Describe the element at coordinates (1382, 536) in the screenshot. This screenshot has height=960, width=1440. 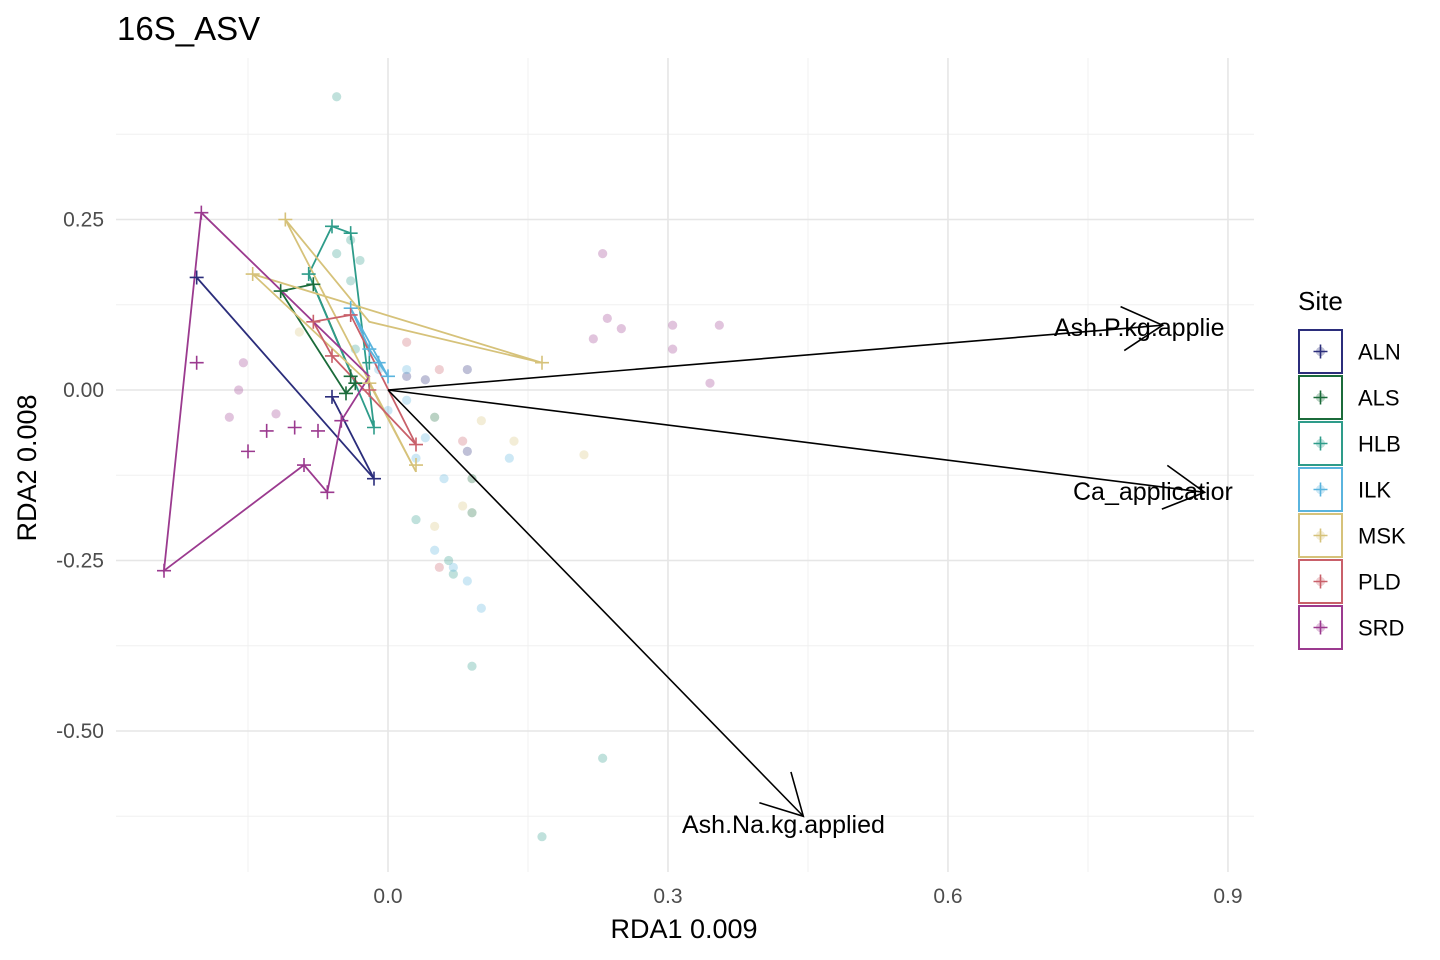
I see `legend-label: MSK` at that location.